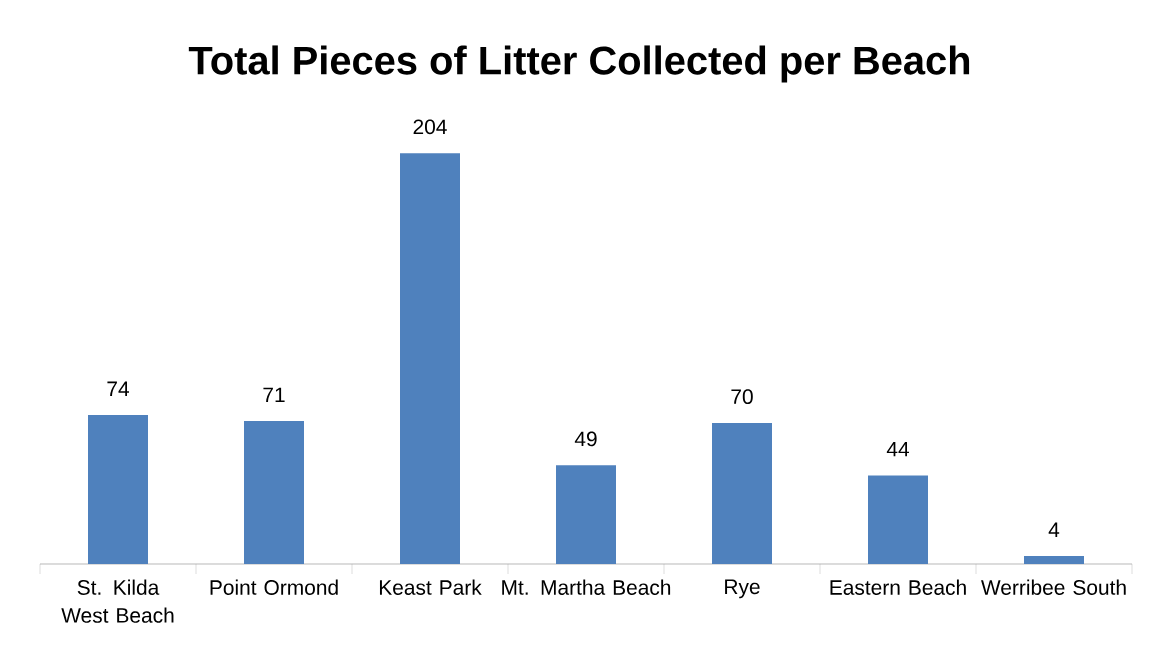 Image resolution: width=1160 pixels, height=668 pixels. I want to click on data-label: 49, so click(585, 439).